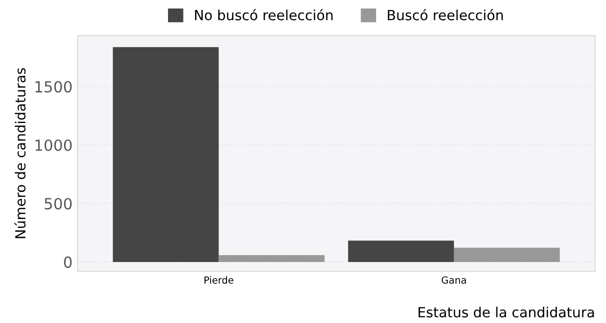 This screenshot has height=323, width=606. Describe the element at coordinates (20, 153) in the screenshot. I see `y-axis-title: Número de candidaturas` at that location.